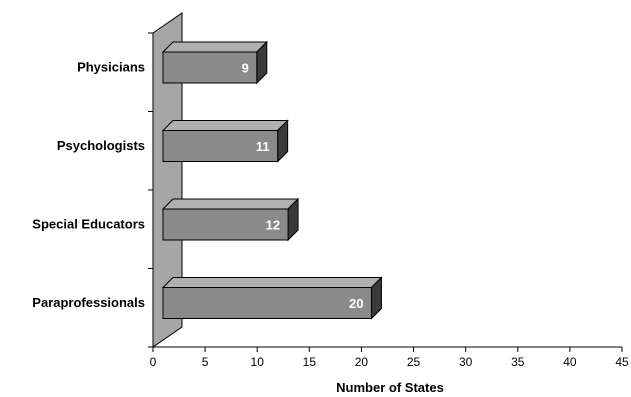  What do you see at coordinates (258, 362) in the screenshot?
I see `x-tick-label: 10` at bounding box center [258, 362].